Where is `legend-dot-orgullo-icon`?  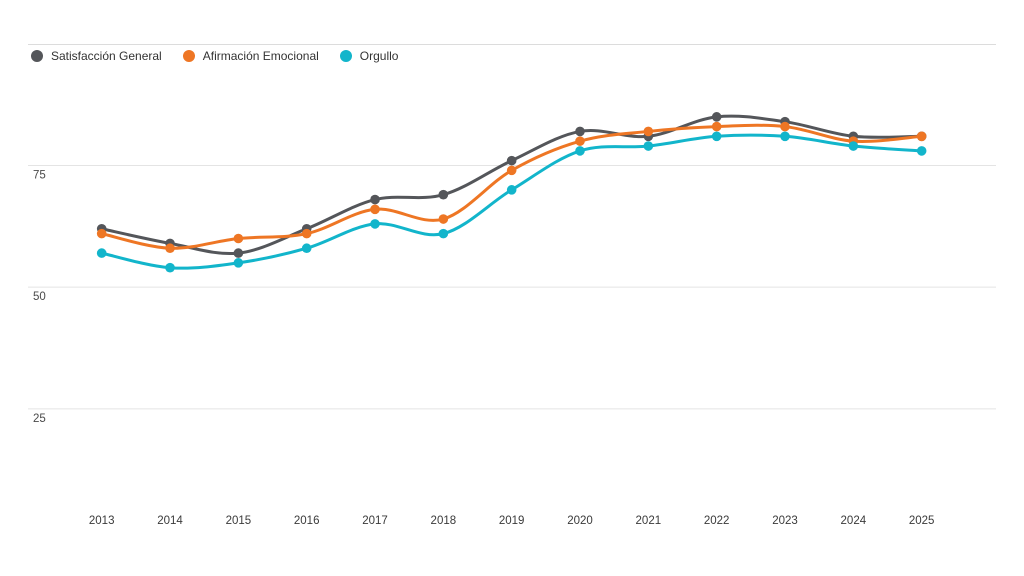
legend-dot-orgullo-icon is located at coordinates (345, 56).